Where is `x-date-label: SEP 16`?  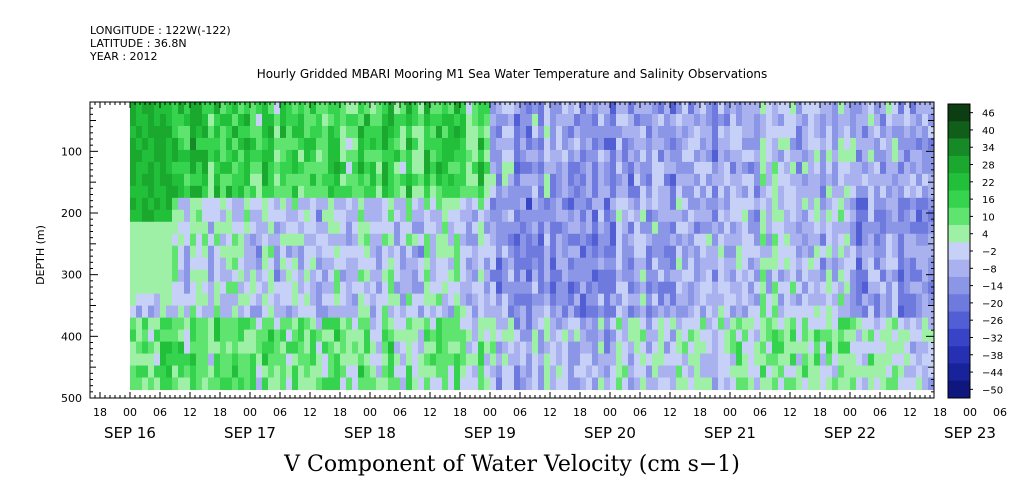 x-date-label: SEP 16 is located at coordinates (130, 433).